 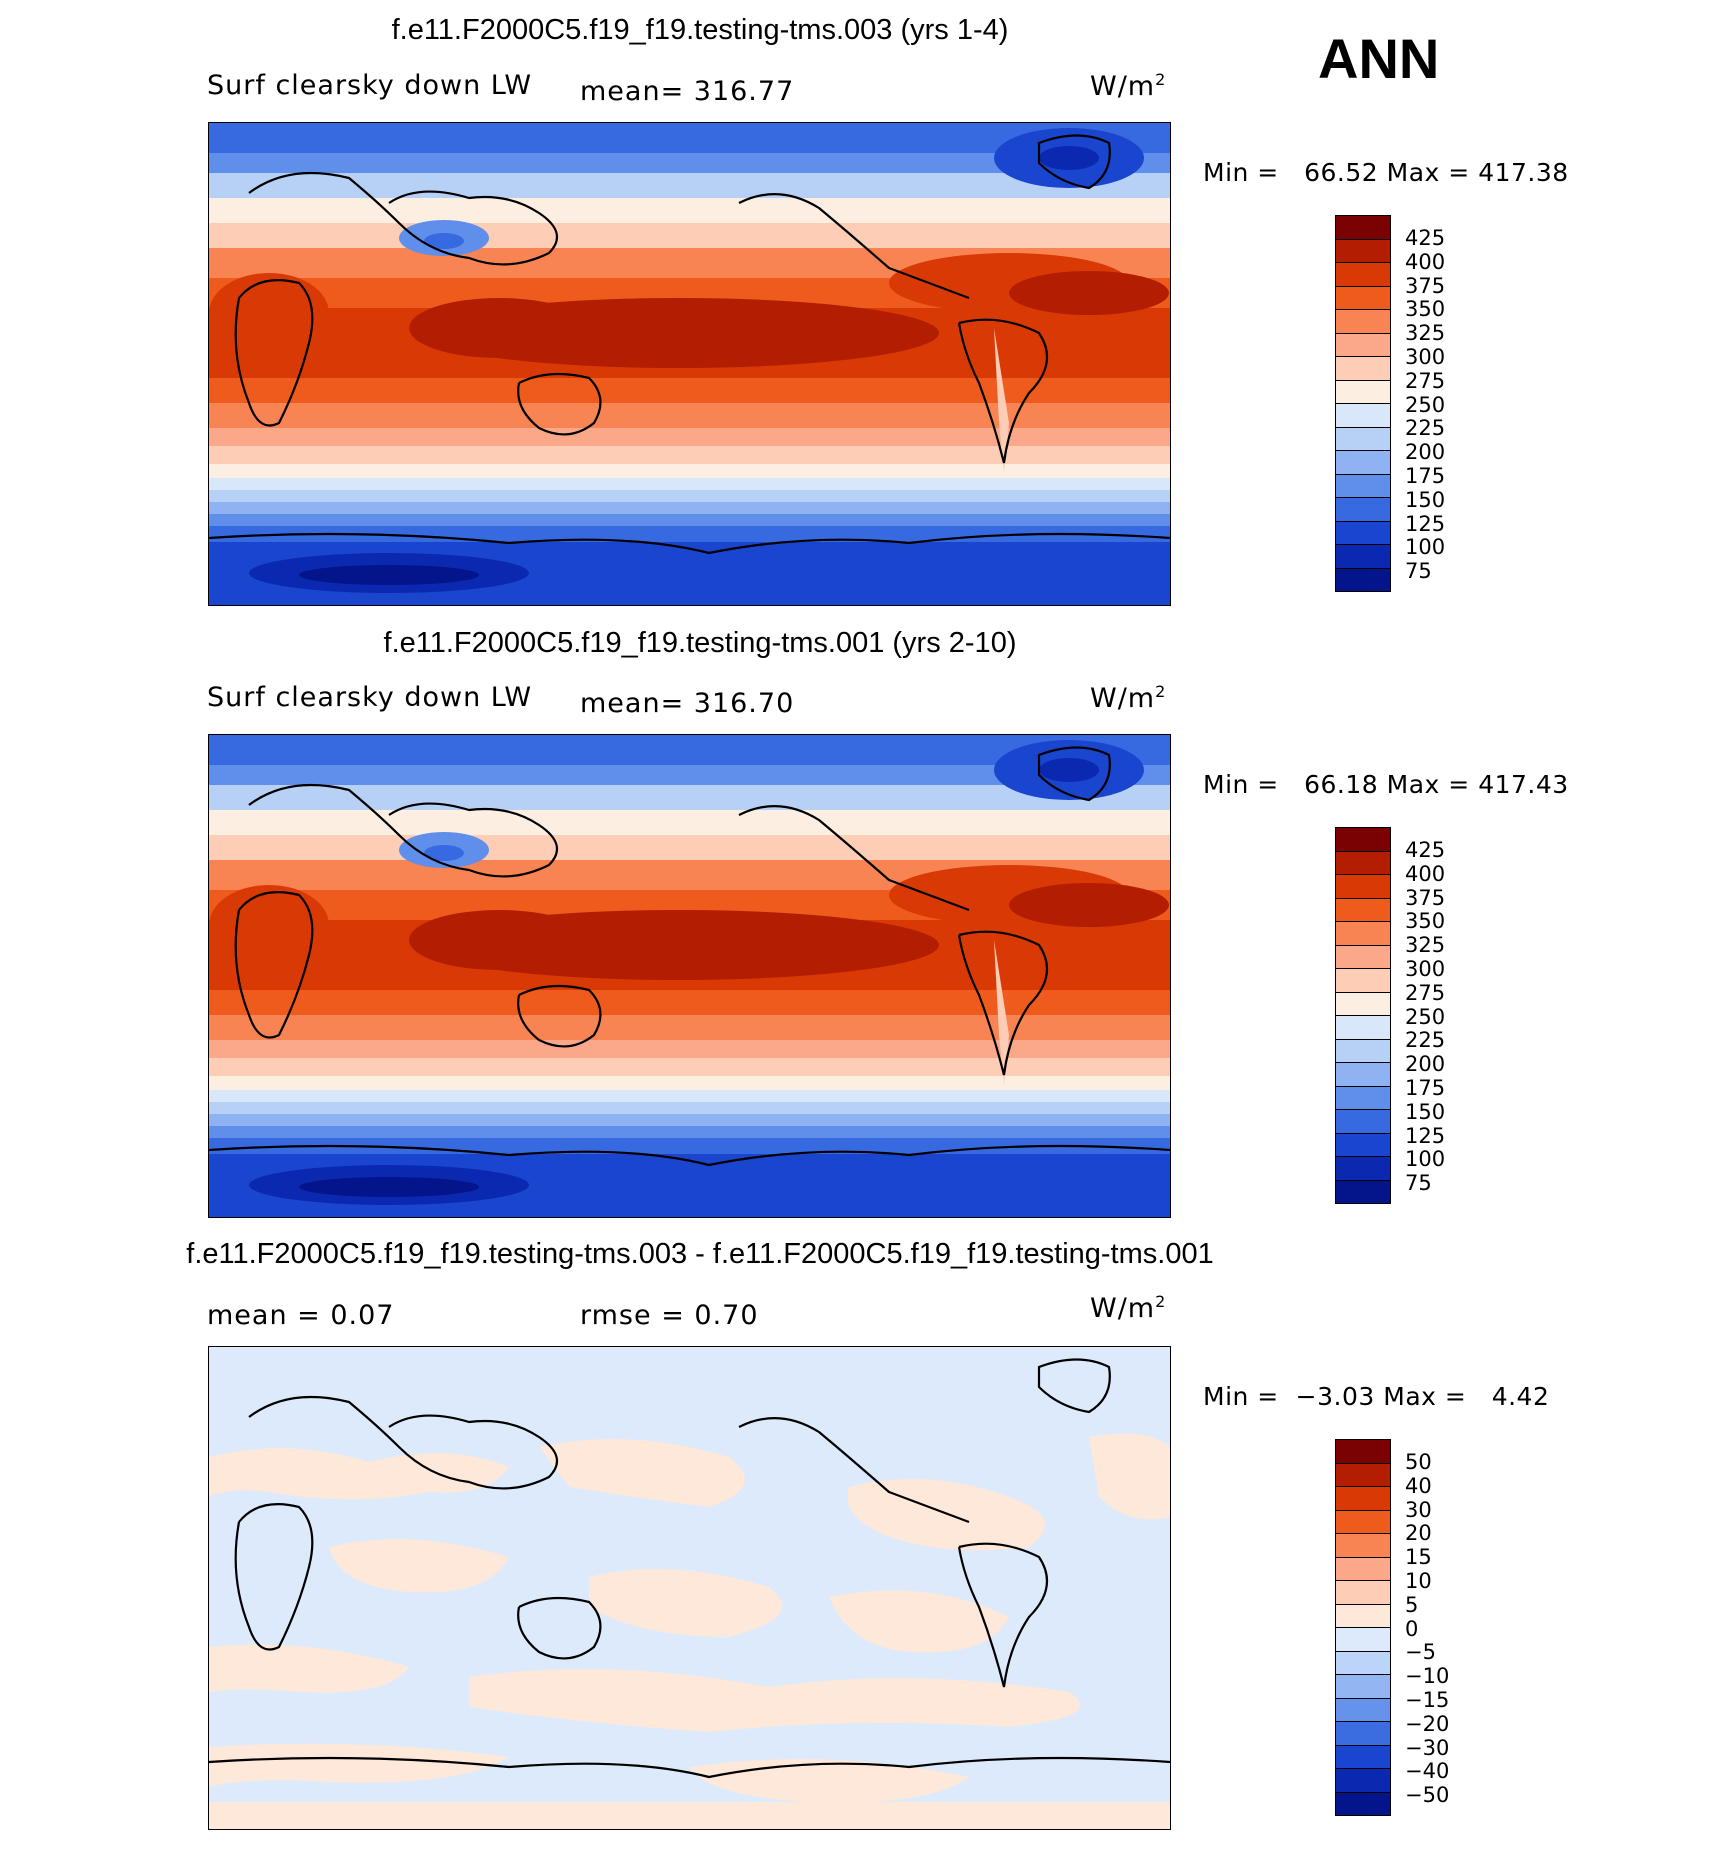 What do you see at coordinates (669, 1315) in the screenshot?
I see `panel-3-rmse: rmse = 0.70` at bounding box center [669, 1315].